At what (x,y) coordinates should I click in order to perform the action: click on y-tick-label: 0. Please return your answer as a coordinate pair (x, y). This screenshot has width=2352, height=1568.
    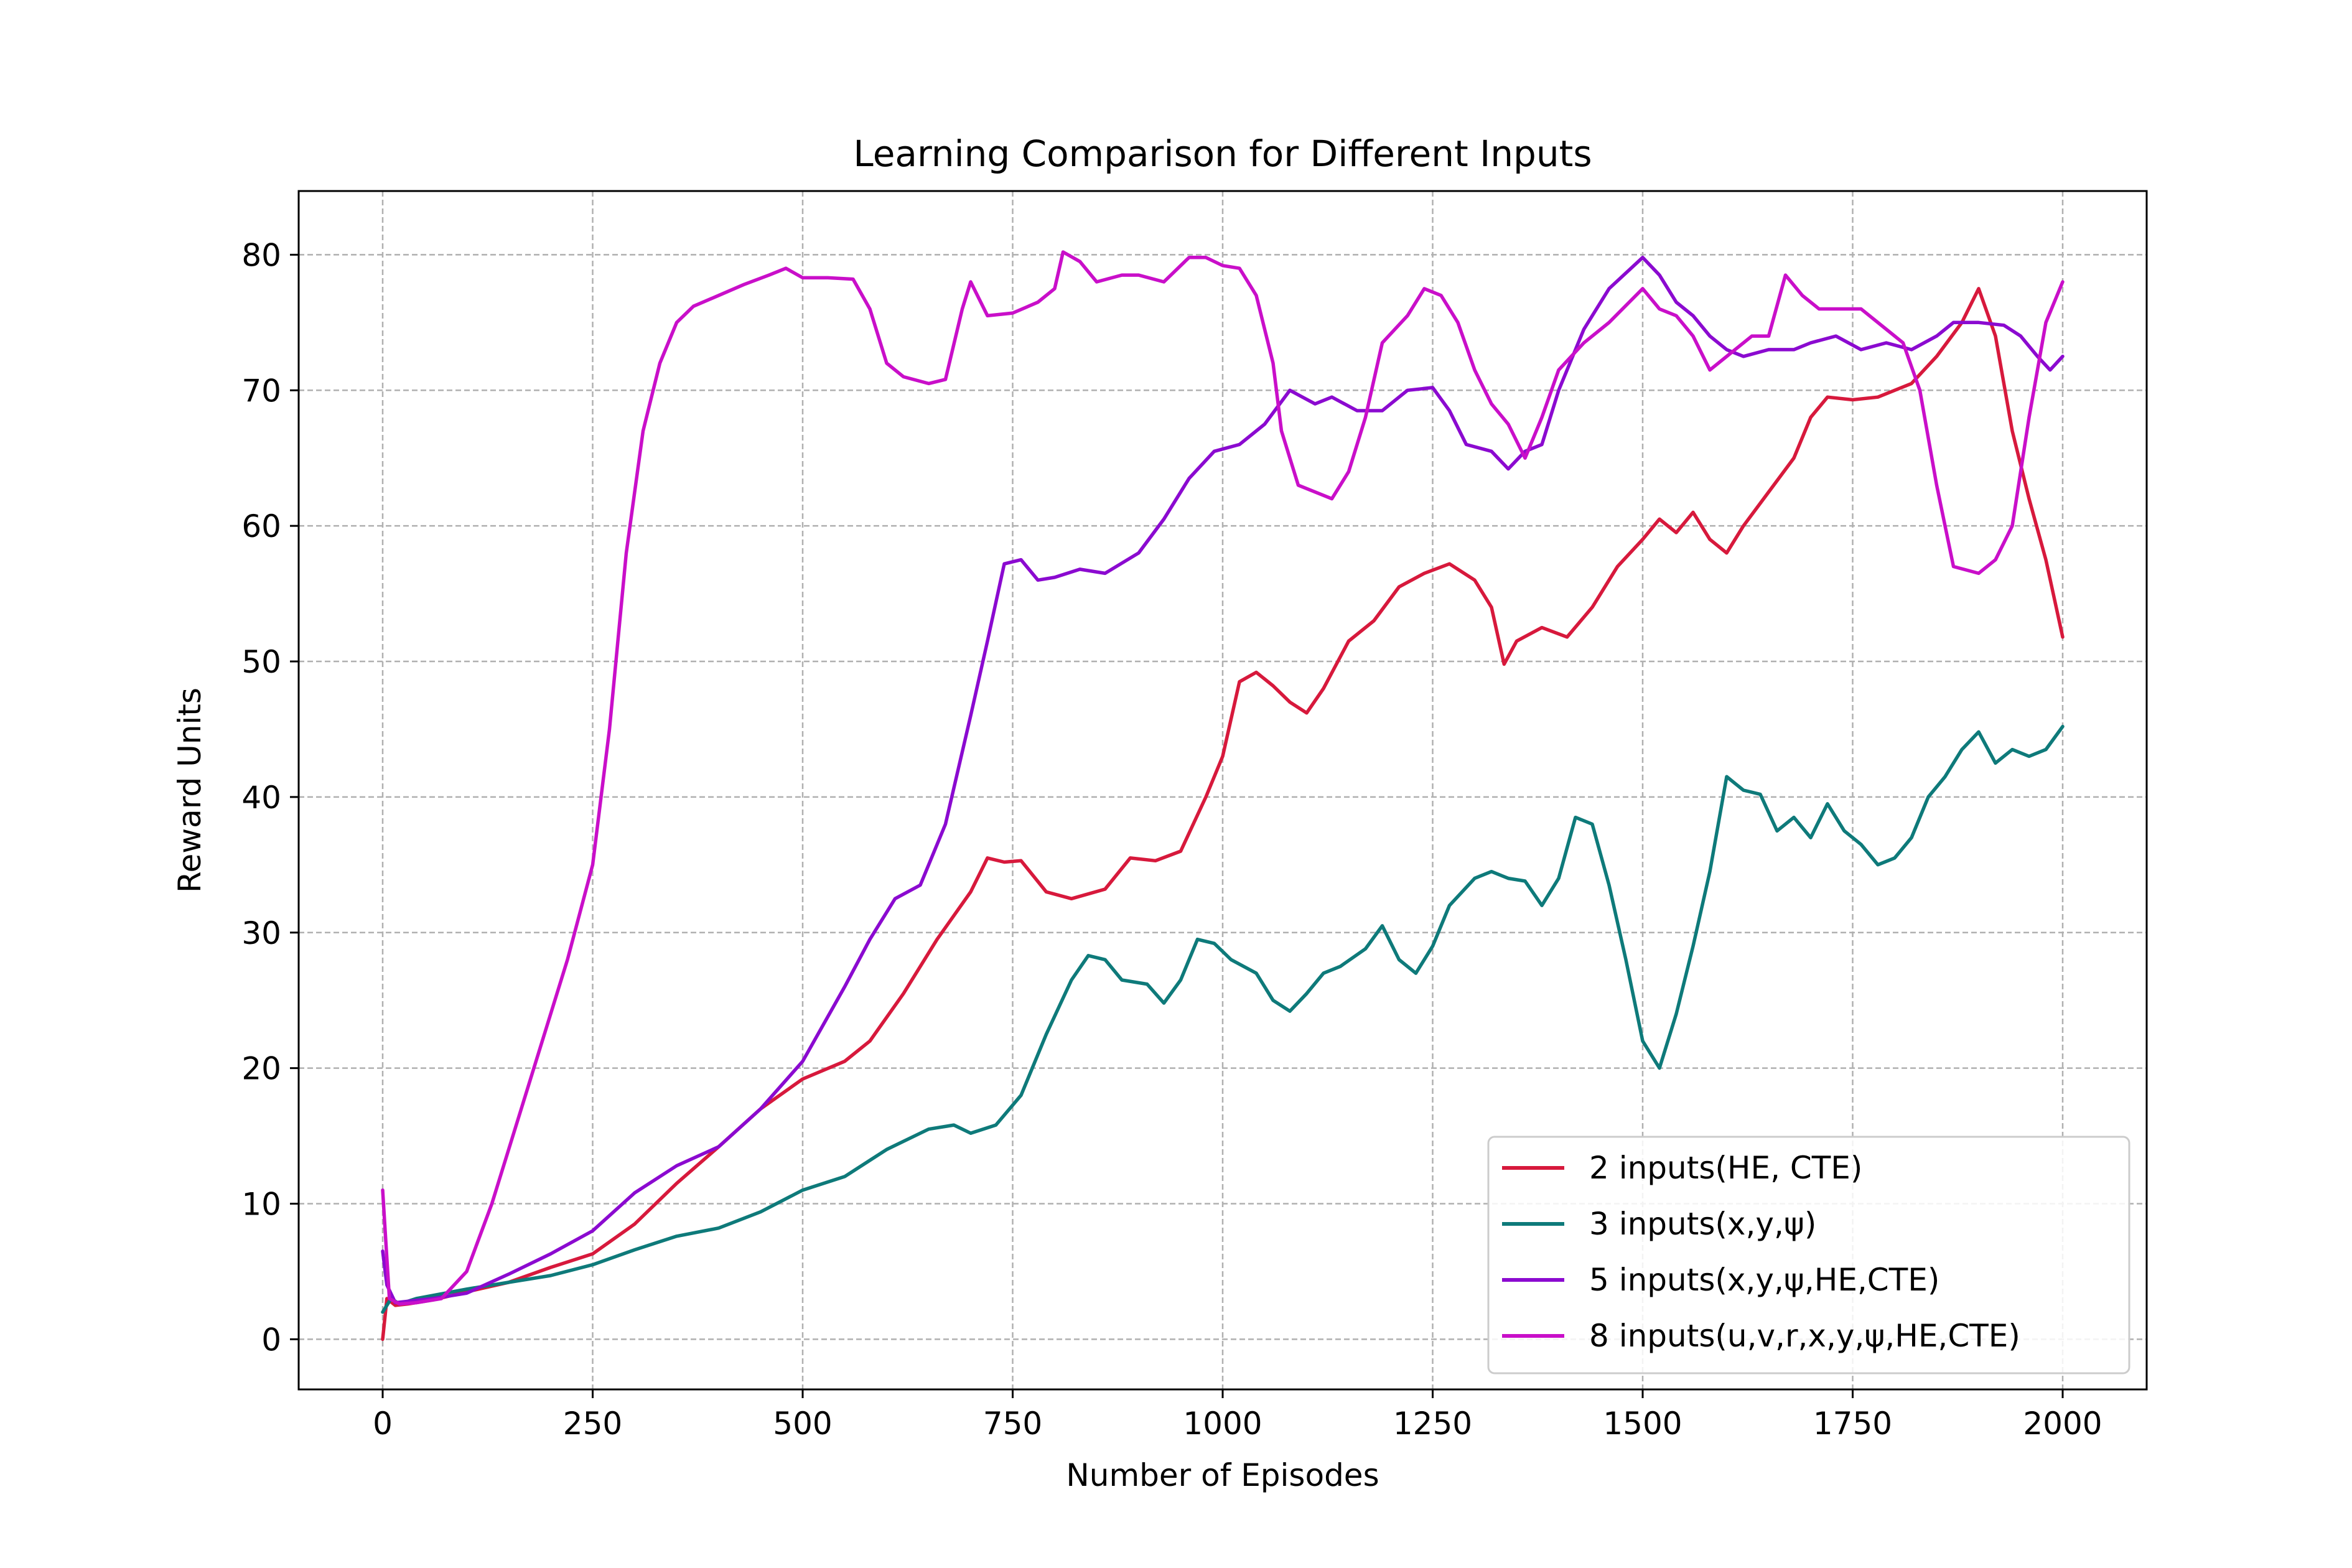
    Looking at the image, I should click on (271, 1340).